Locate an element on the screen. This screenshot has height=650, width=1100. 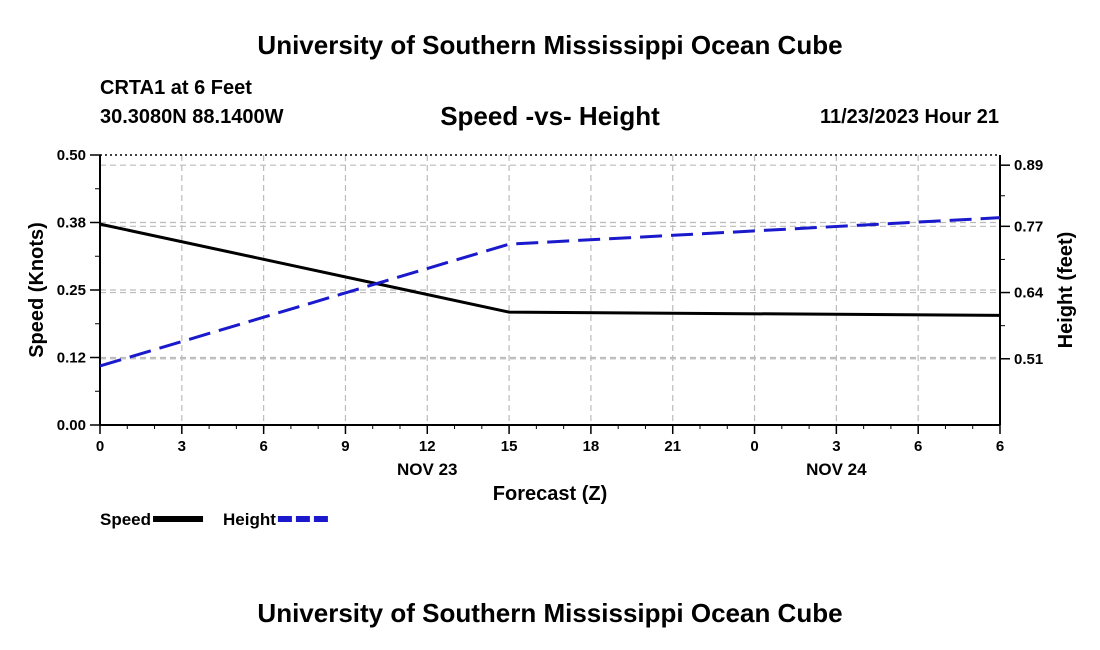
y-tick-label: 0.12 is located at coordinates (71, 358).